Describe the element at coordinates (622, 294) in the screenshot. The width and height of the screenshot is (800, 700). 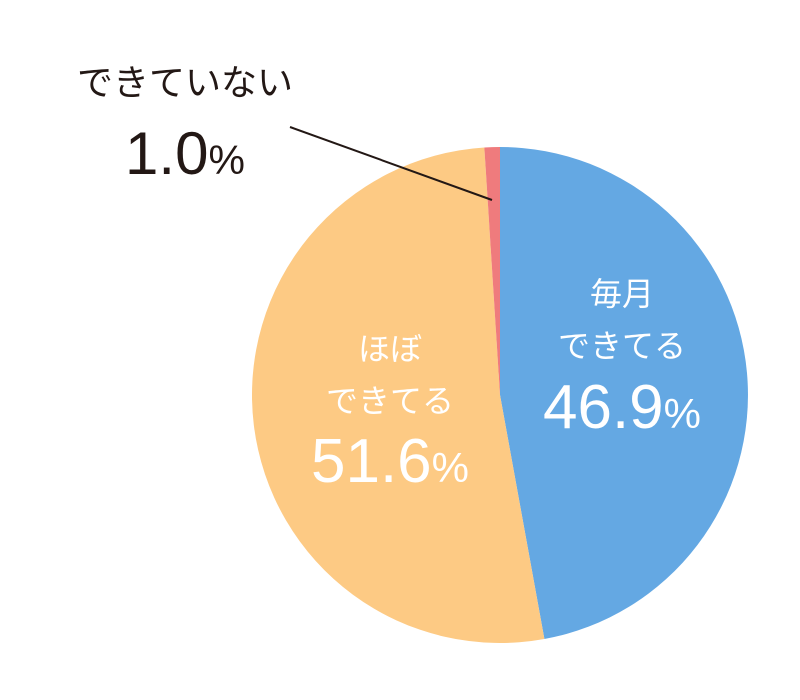
I see `slice-label-text: 毎月` at that location.